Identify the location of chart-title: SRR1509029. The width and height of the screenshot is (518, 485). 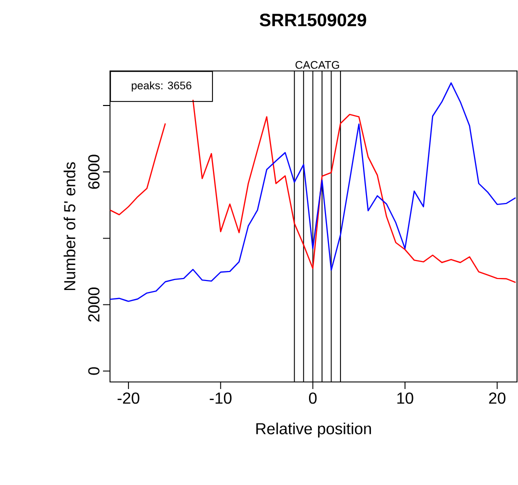
(313, 20).